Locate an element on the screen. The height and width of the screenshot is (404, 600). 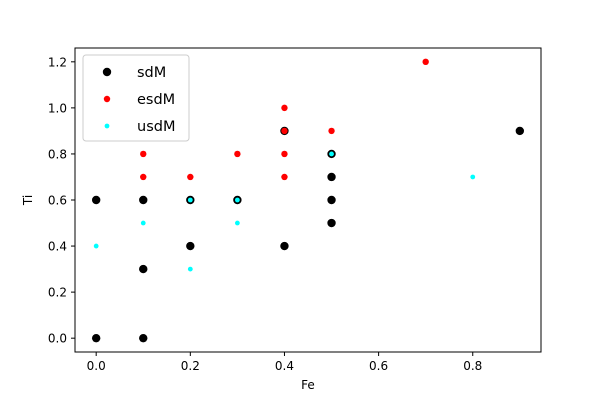
legend-label-usdM: usdM is located at coordinates (156, 127).